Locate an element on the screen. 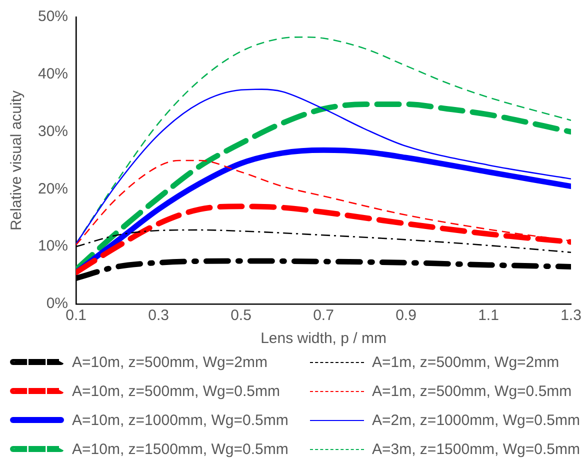 Image resolution: width=585 pixels, height=467 pixels. y-tick-label: 20% is located at coordinates (53, 189).